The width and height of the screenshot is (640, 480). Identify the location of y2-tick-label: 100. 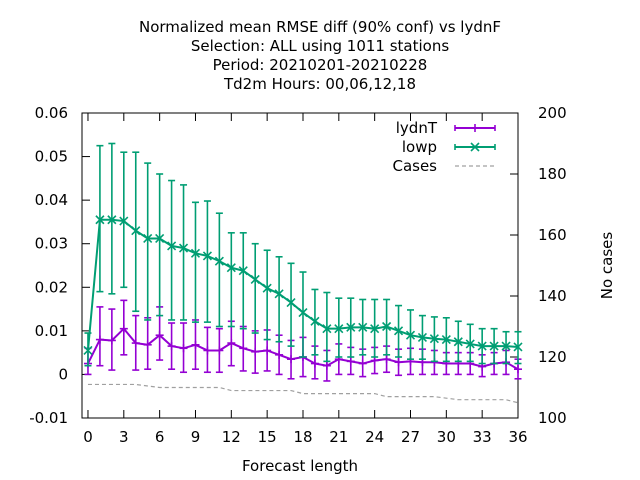
(552, 418).